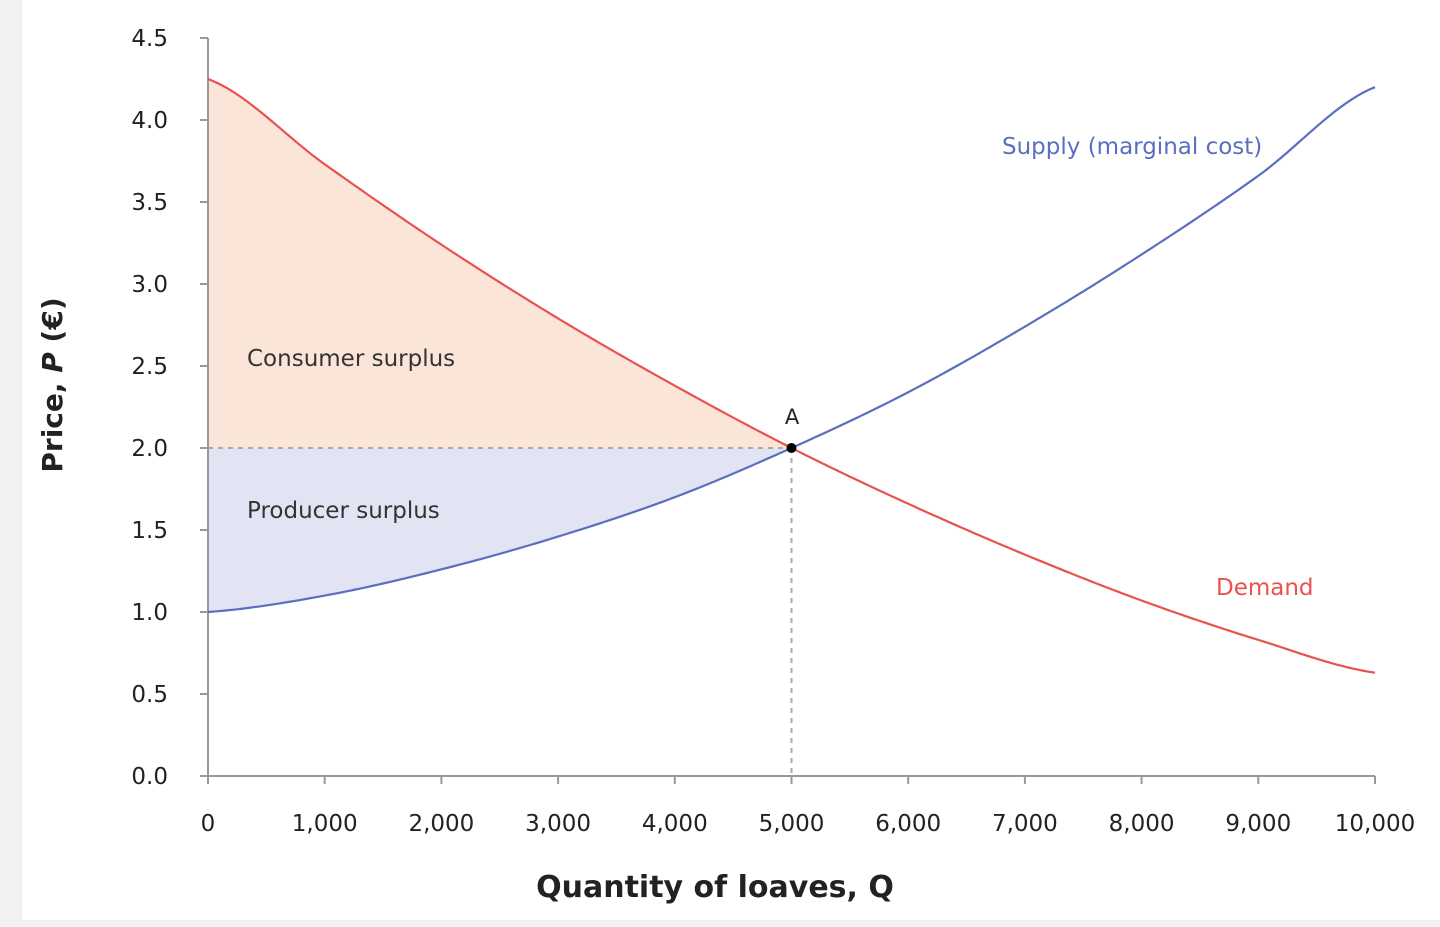 The image size is (1440, 927). What do you see at coordinates (149, 39) in the screenshot?
I see `y-tick-label: 4.5` at bounding box center [149, 39].